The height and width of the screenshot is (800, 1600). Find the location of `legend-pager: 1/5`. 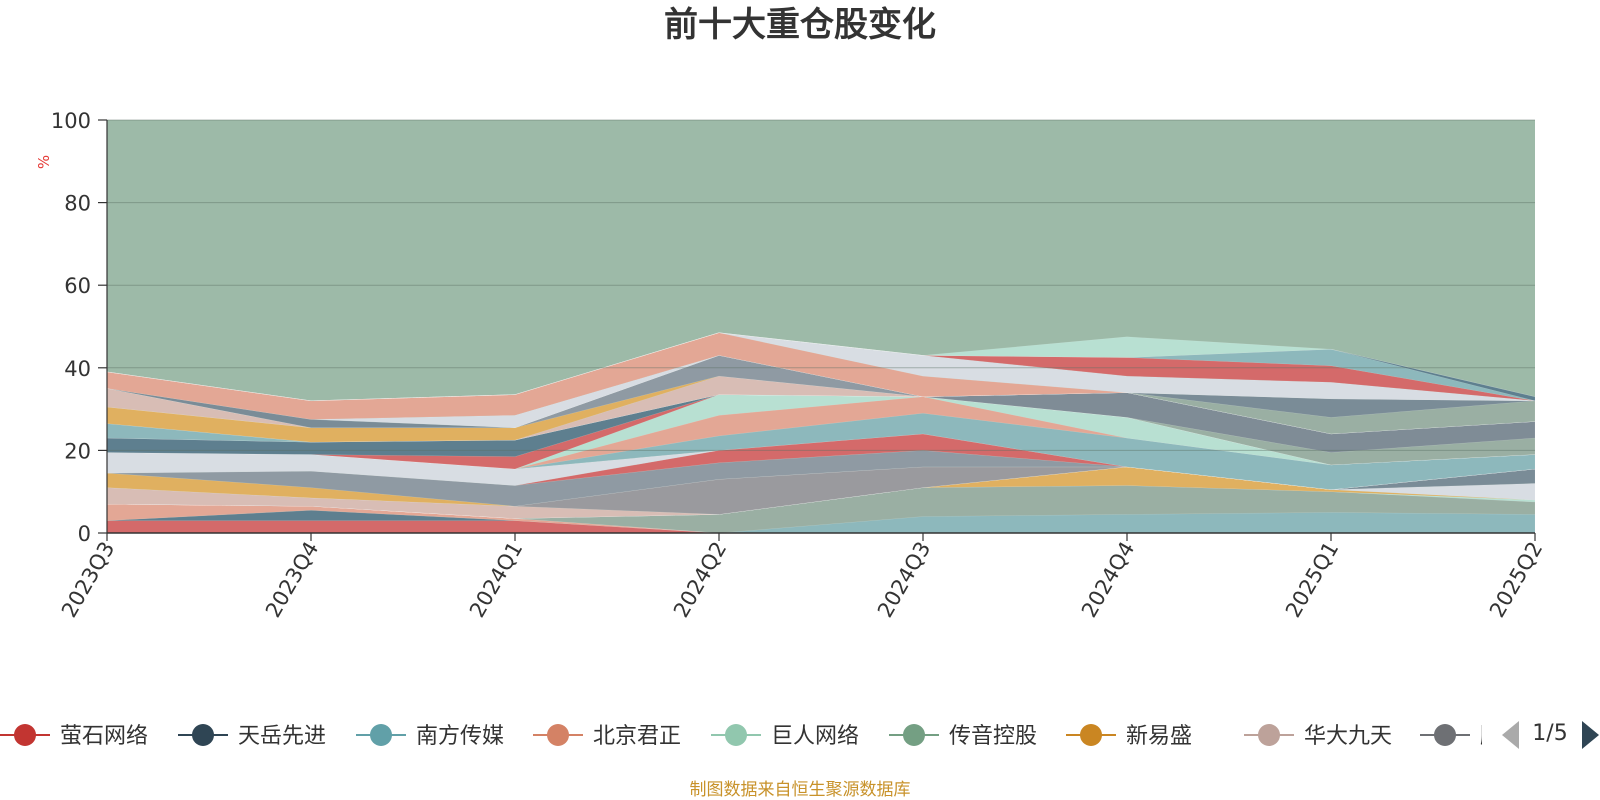

legend-pager: 1/5 is located at coordinates (1550, 735).